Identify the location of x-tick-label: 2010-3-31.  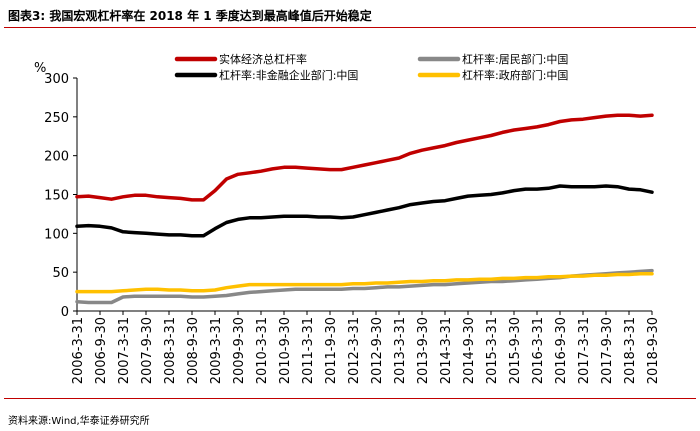
(262, 350).